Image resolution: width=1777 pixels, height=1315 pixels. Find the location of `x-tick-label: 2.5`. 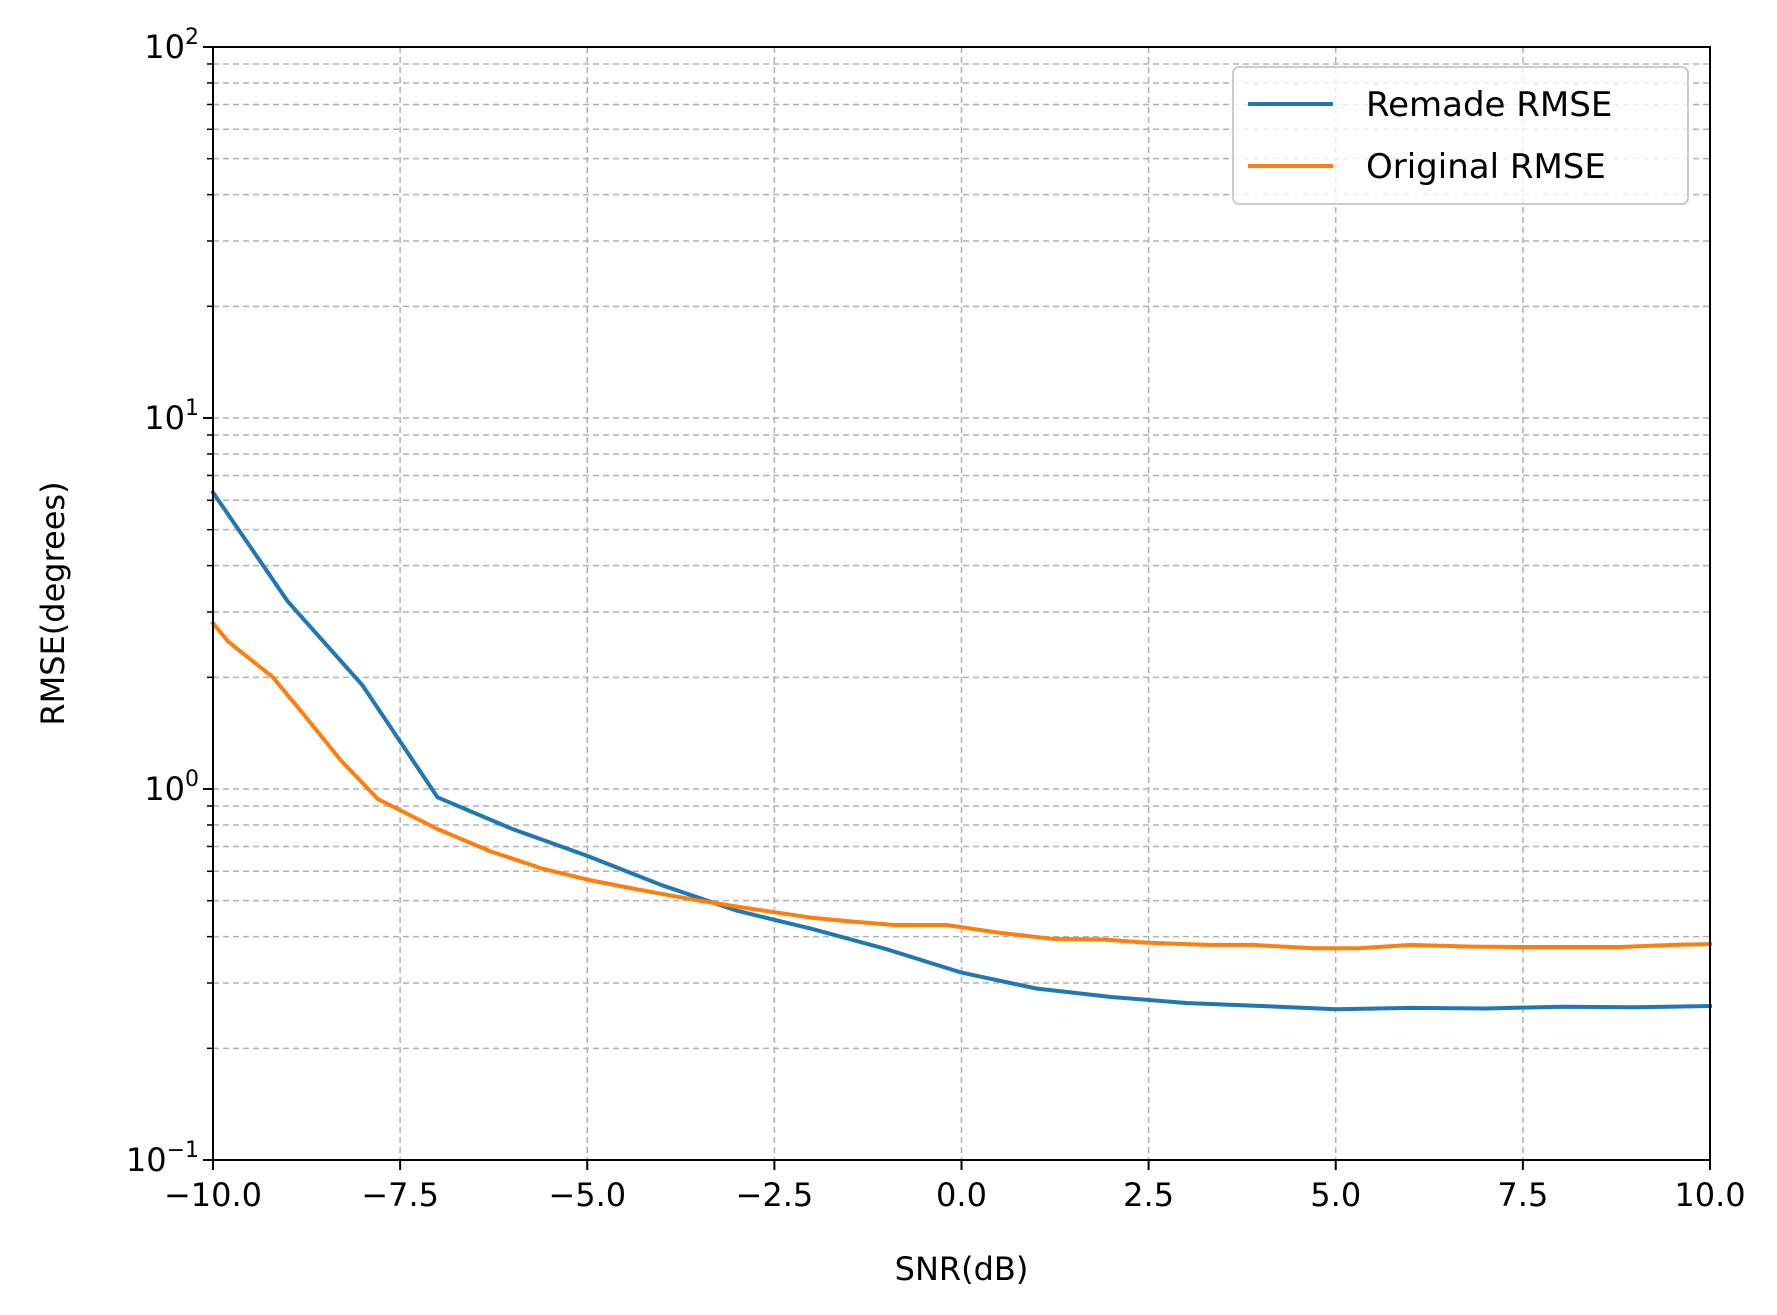

x-tick-label: 2.5 is located at coordinates (1148, 1195).